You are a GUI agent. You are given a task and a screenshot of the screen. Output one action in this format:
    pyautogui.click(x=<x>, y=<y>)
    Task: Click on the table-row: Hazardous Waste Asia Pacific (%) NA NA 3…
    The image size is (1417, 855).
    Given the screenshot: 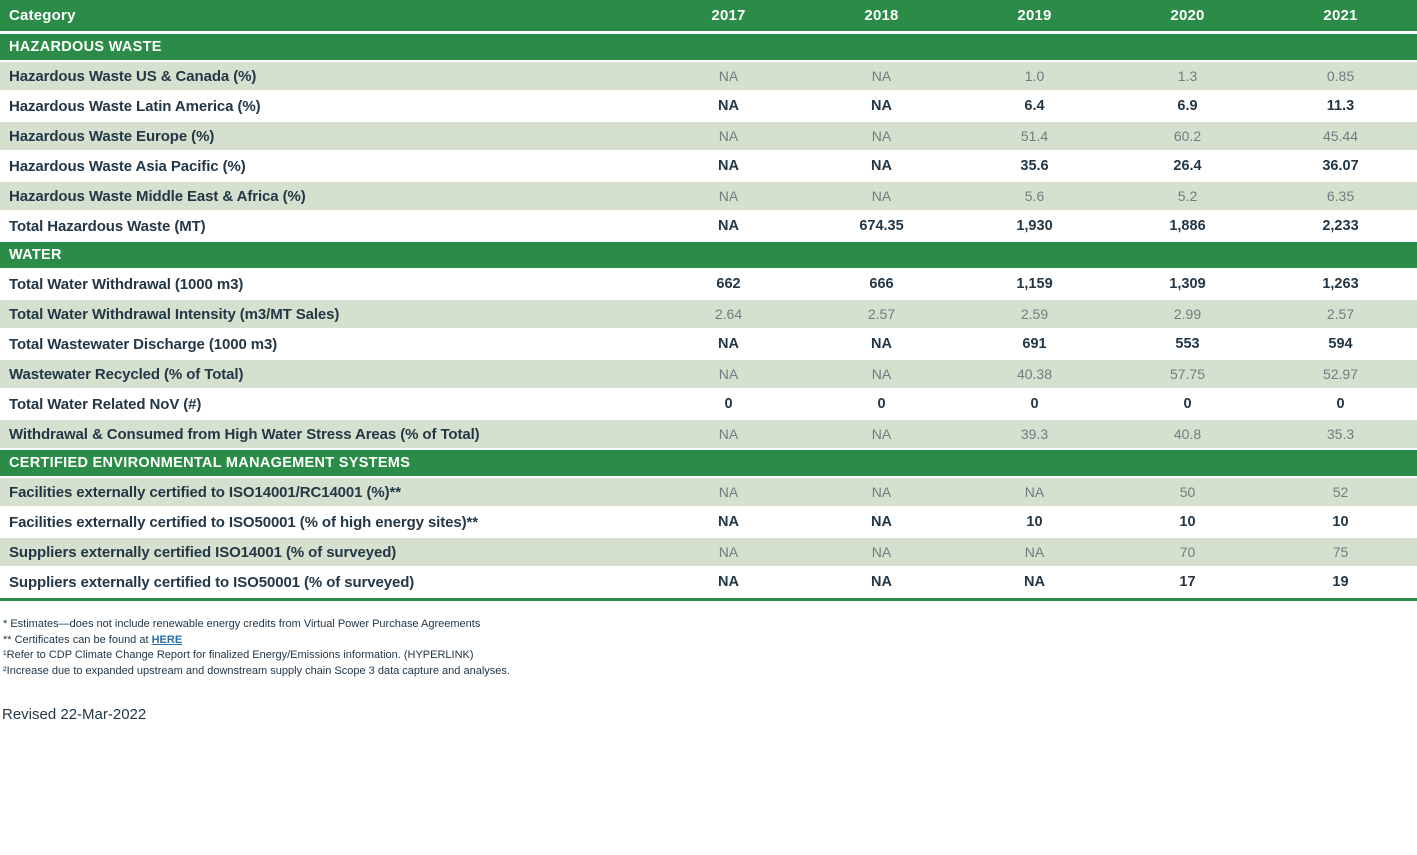 What is the action you would take?
    pyautogui.click(x=708, y=166)
    